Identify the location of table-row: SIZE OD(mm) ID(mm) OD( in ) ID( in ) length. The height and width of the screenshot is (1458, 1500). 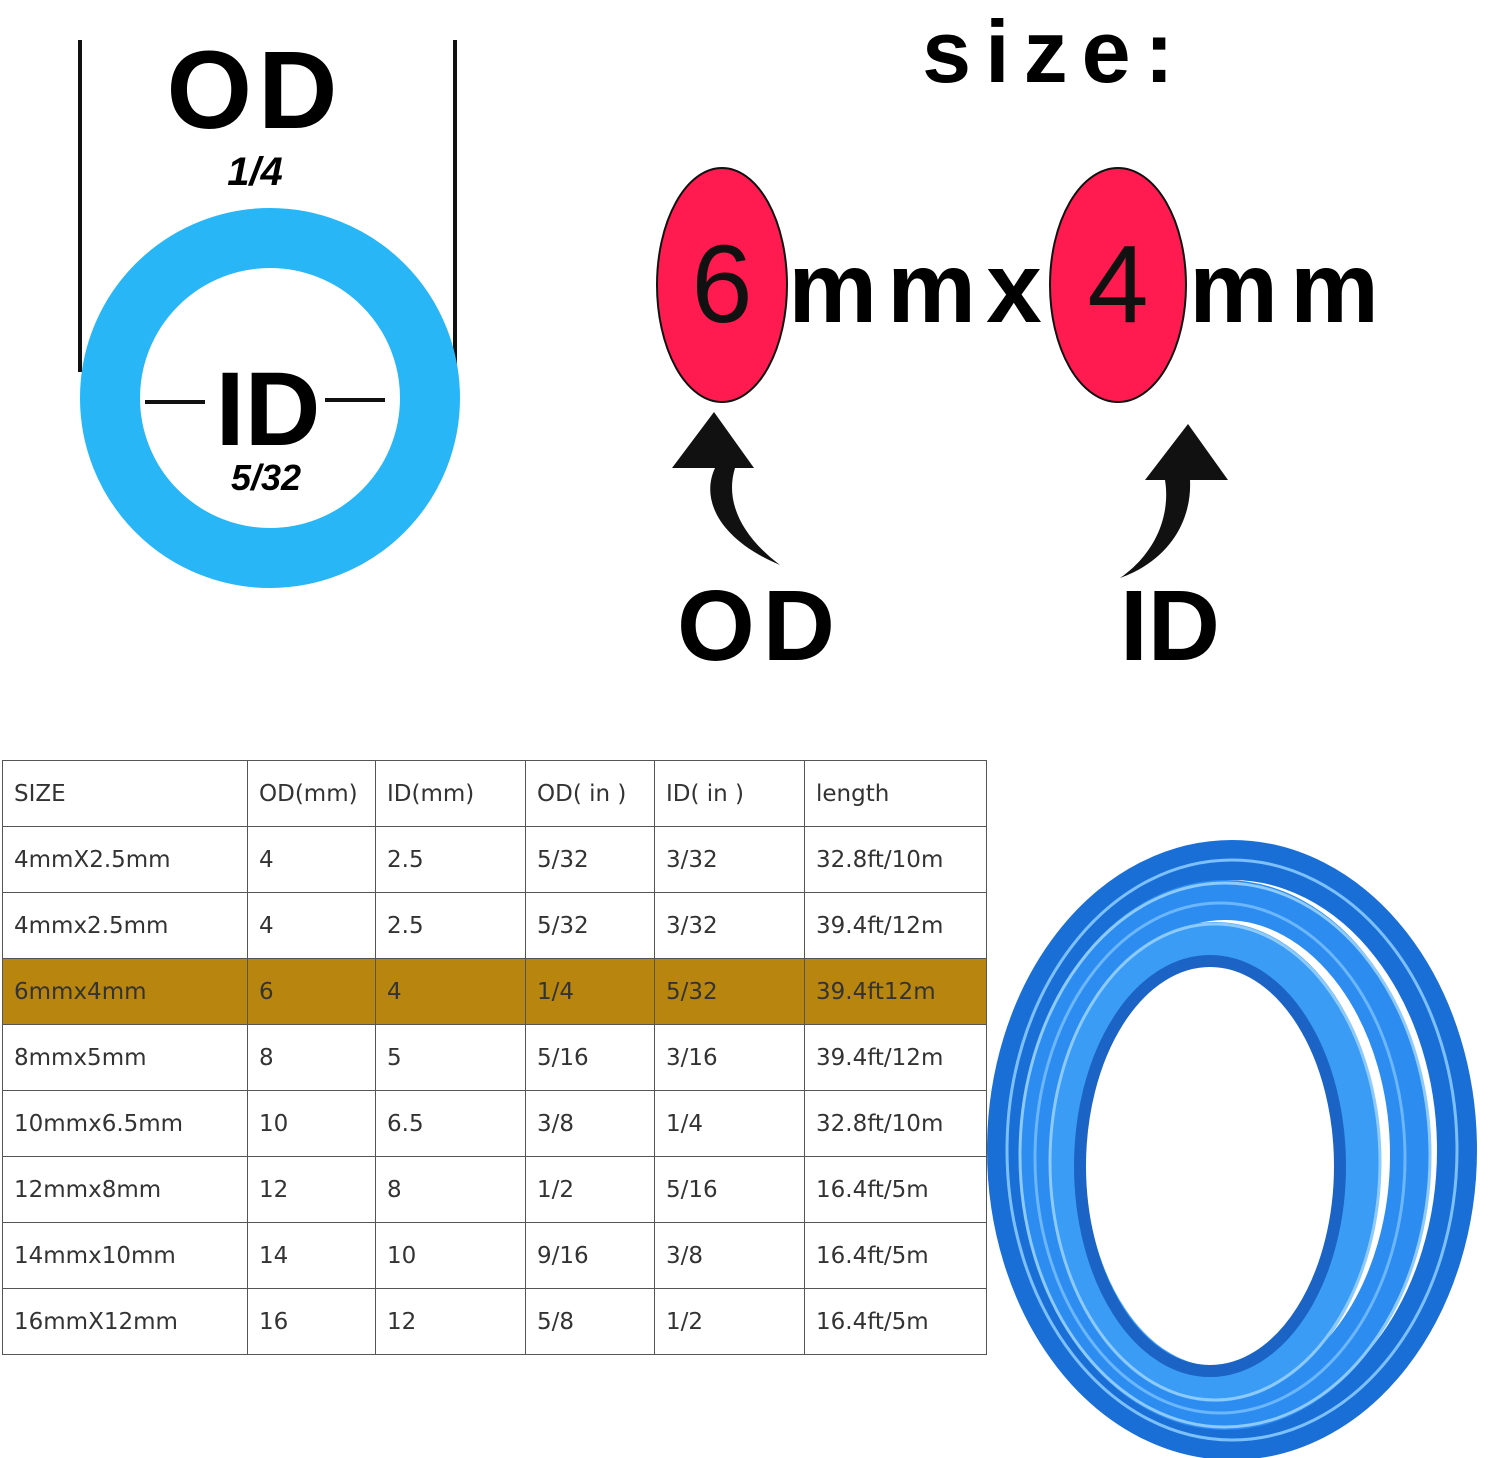
(494, 793).